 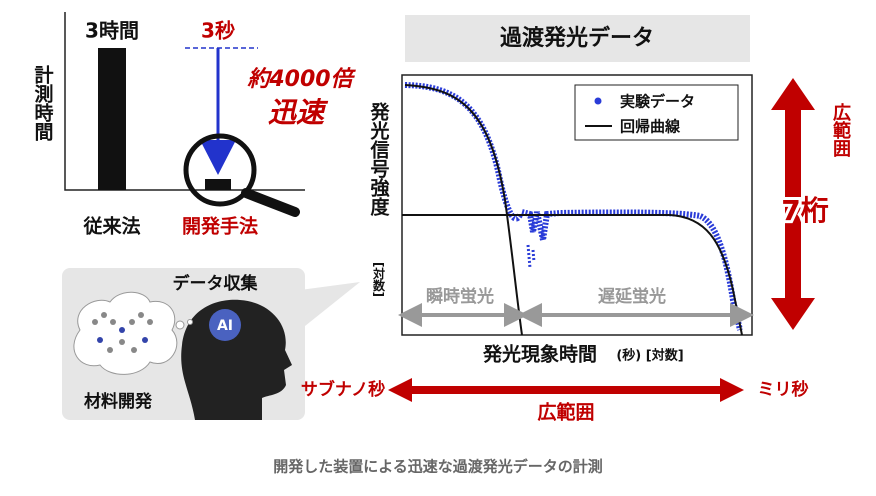 I want to click on thought-cloud, so click(x=125, y=333).